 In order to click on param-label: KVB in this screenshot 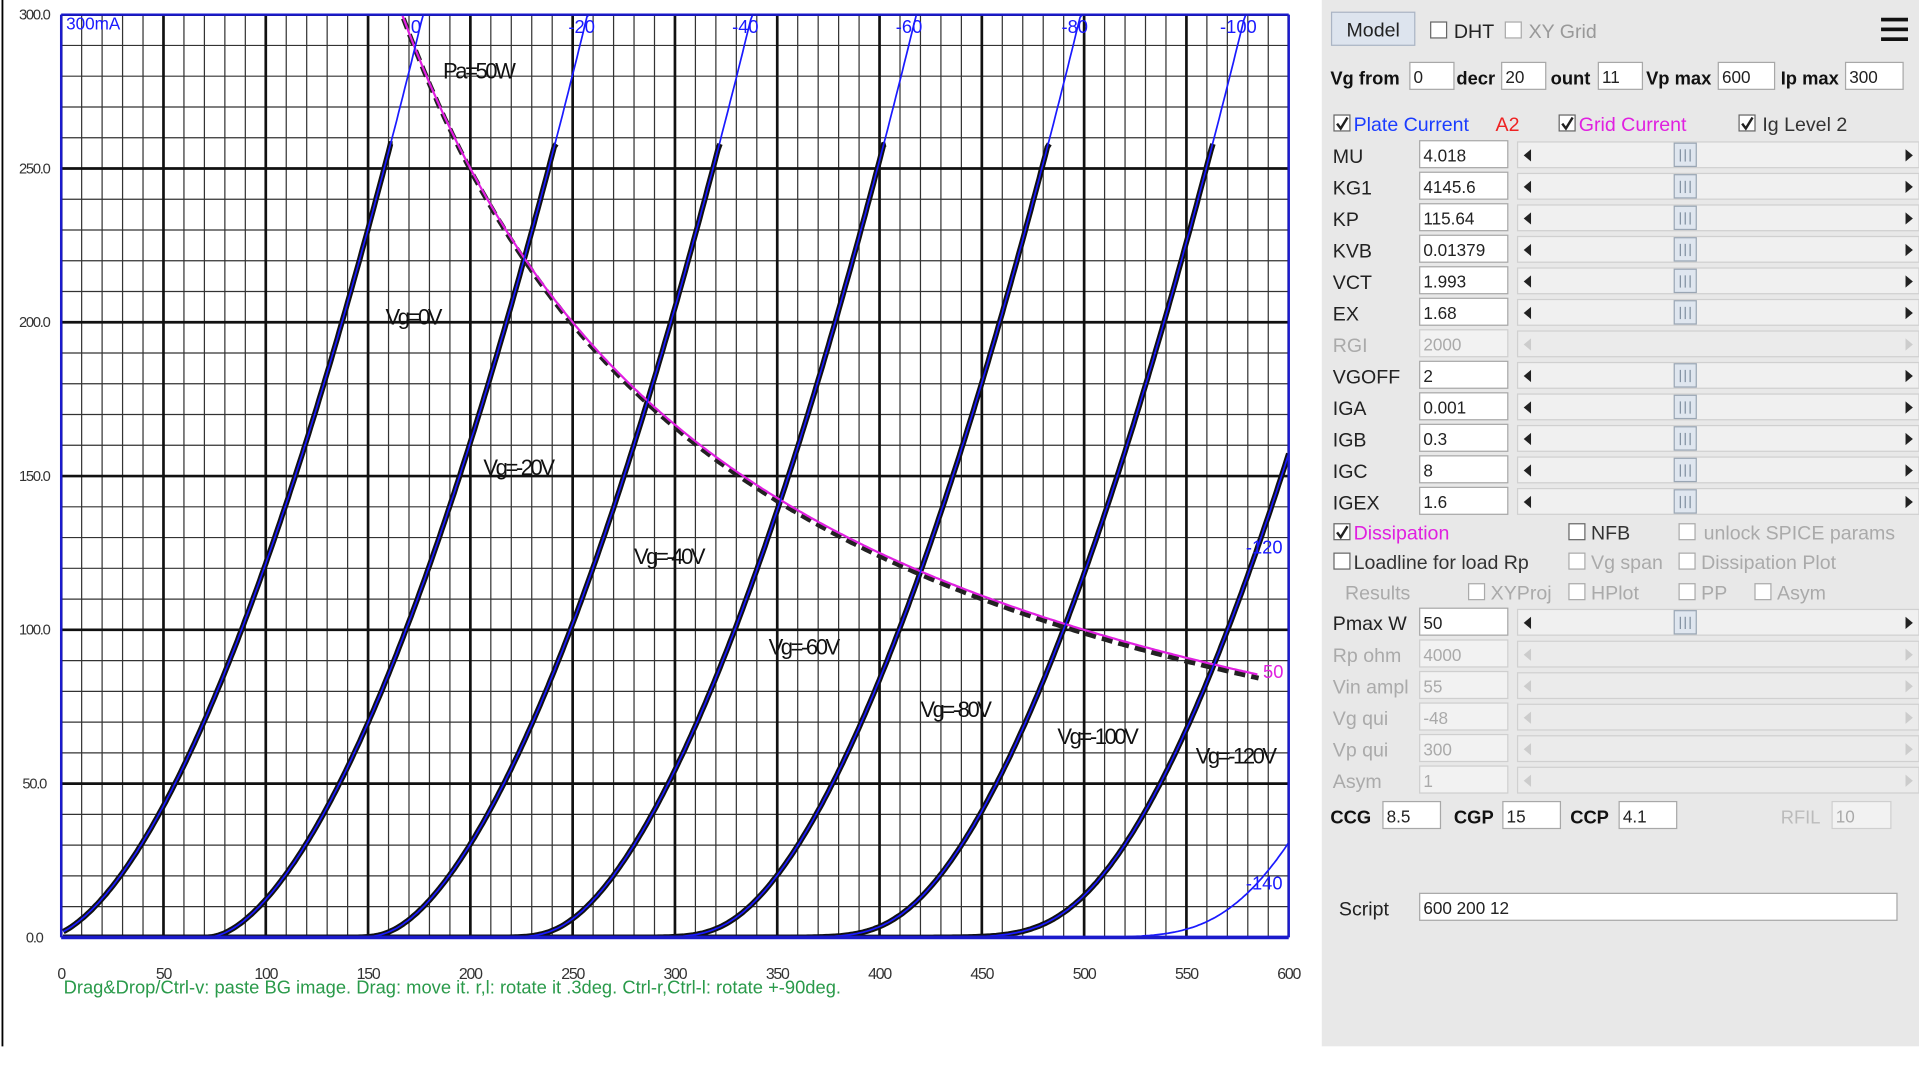, I will do `click(1352, 251)`.